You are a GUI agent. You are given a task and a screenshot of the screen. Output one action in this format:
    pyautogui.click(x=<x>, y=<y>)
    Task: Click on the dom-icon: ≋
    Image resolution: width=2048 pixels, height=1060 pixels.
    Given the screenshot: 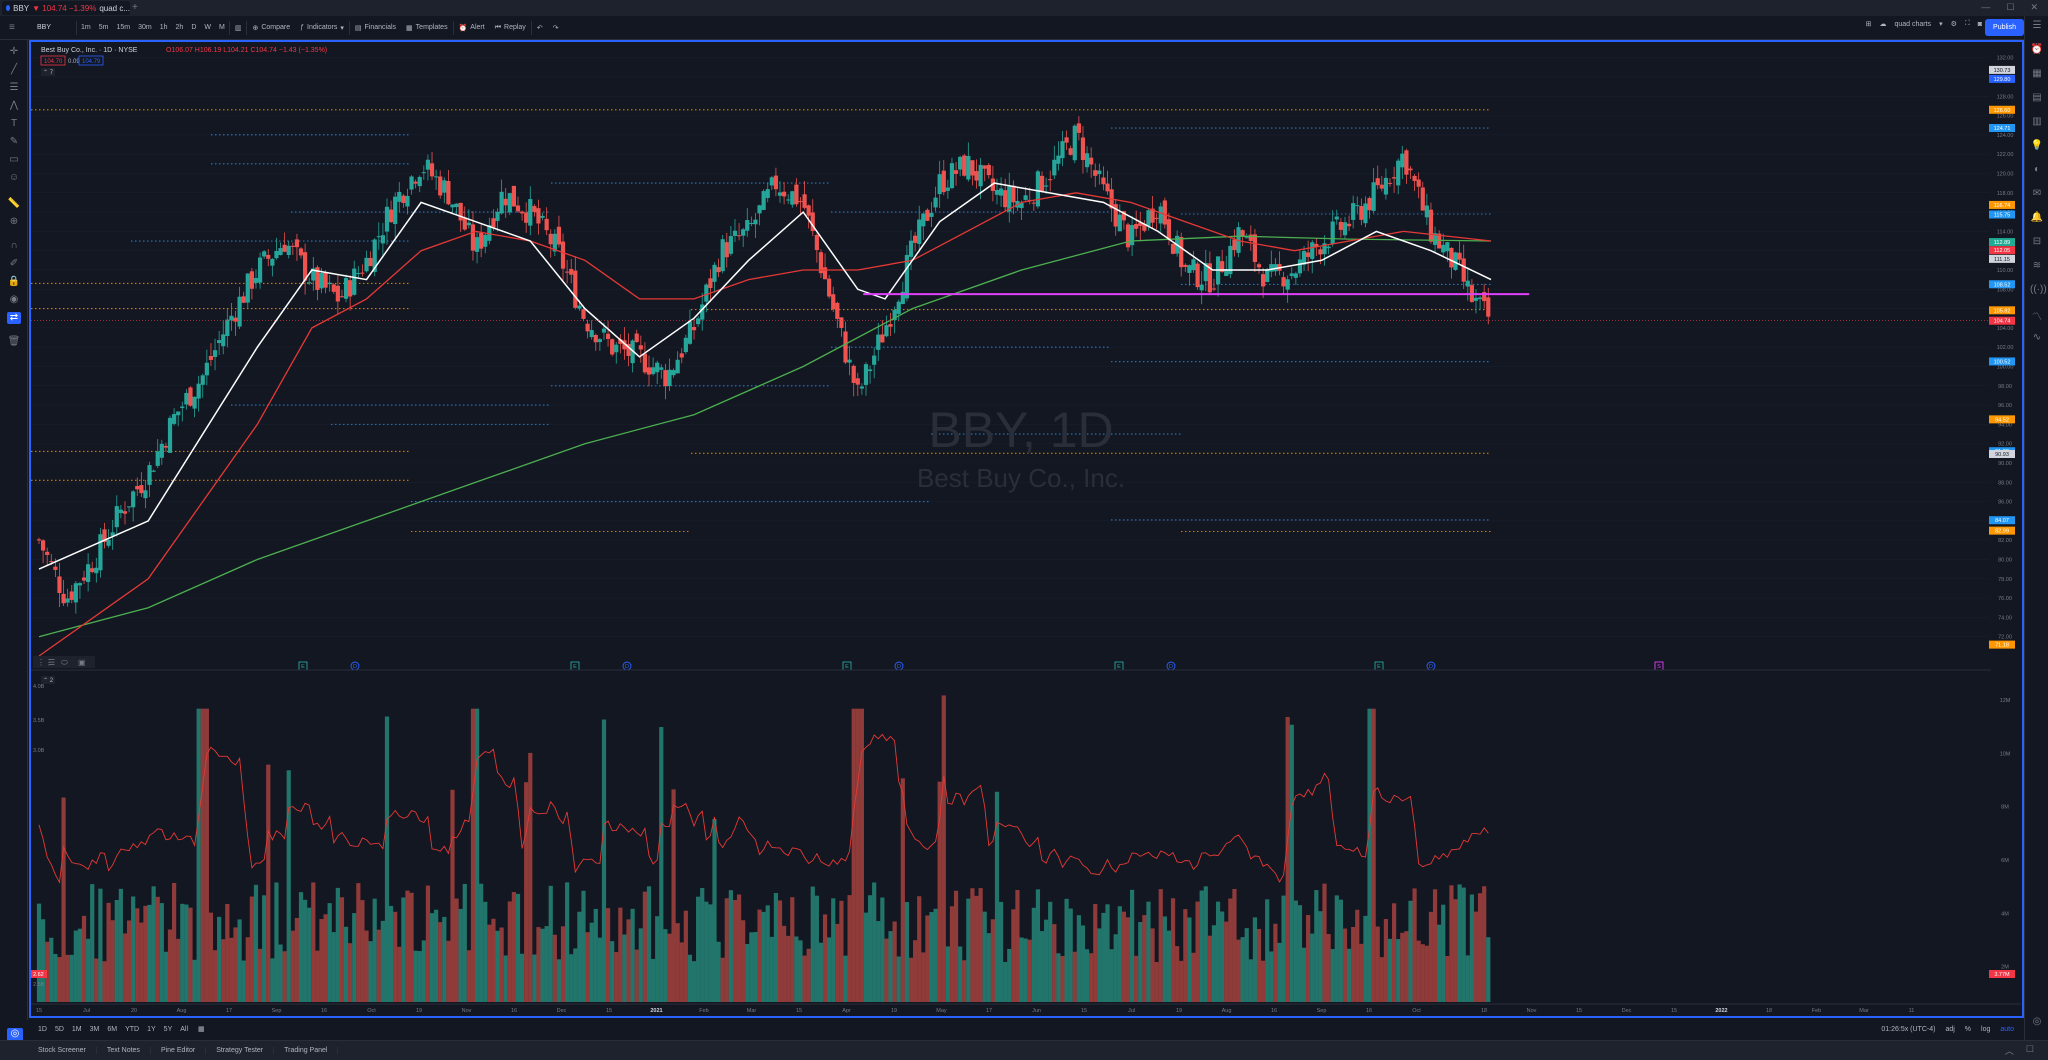 What is the action you would take?
    pyautogui.click(x=2037, y=265)
    